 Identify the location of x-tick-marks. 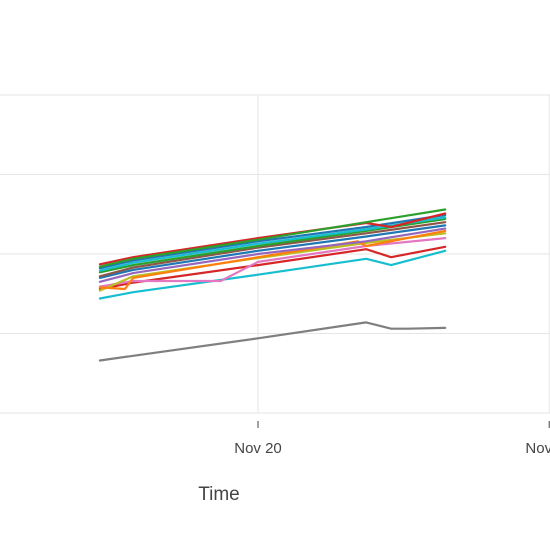
(403, 424).